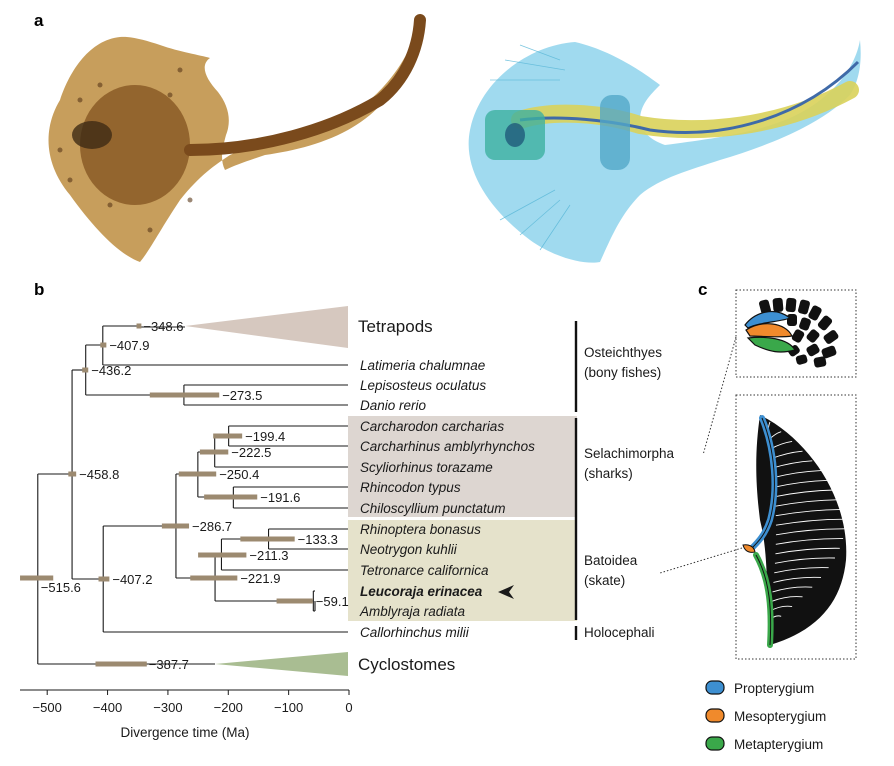  I want to click on taxon-leucoraja: Leucoraja erinacea, so click(421, 591).